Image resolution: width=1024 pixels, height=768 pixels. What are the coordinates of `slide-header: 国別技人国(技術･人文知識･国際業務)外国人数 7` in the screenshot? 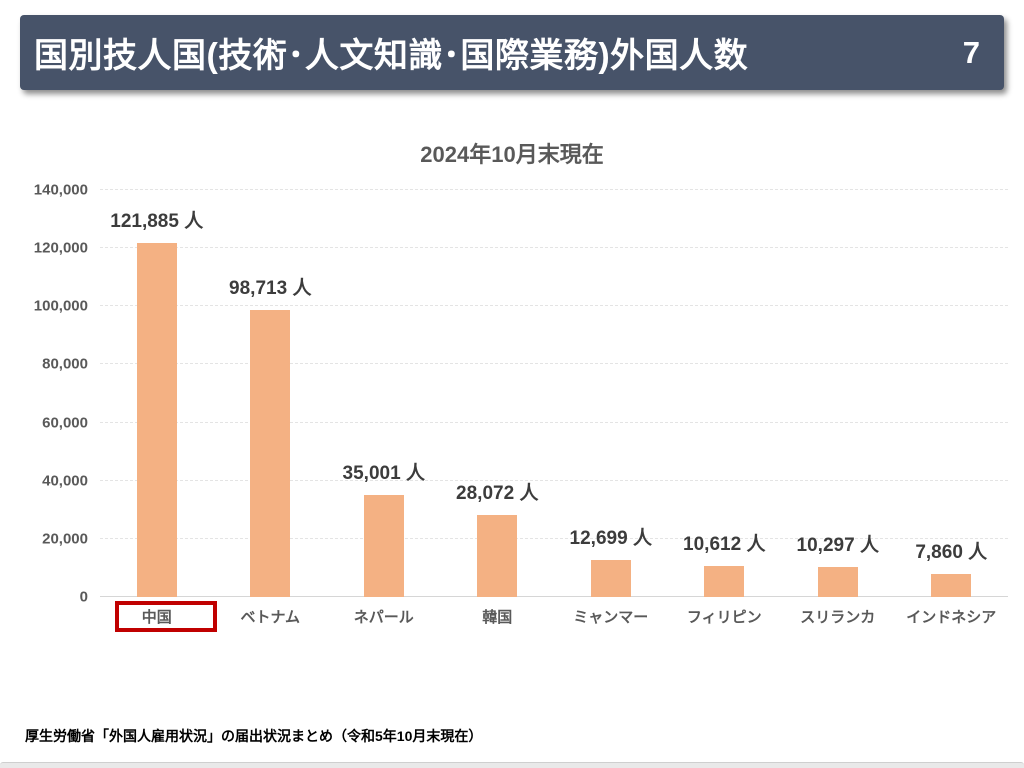 It's located at (512, 52).